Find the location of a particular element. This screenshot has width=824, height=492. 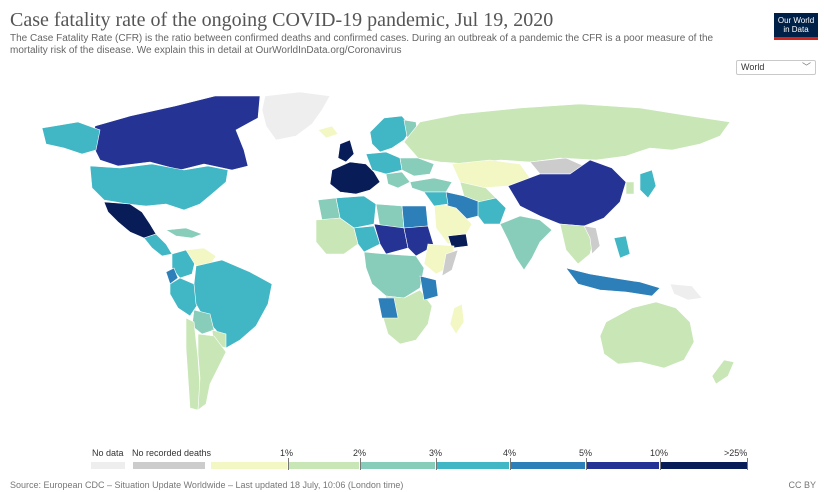

owid-logo: Our World in Data is located at coordinates (796, 26).